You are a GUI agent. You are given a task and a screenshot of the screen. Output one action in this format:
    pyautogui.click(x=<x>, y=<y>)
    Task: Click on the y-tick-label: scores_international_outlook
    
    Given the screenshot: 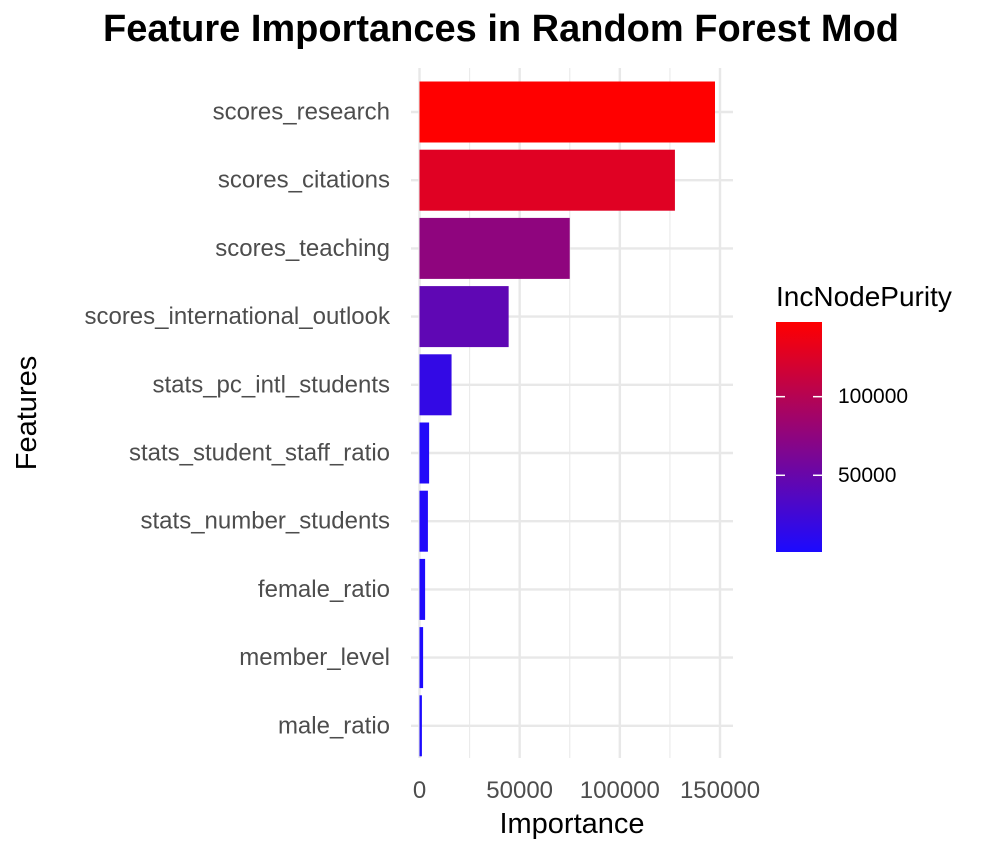 What is the action you would take?
    pyautogui.click(x=237, y=316)
    